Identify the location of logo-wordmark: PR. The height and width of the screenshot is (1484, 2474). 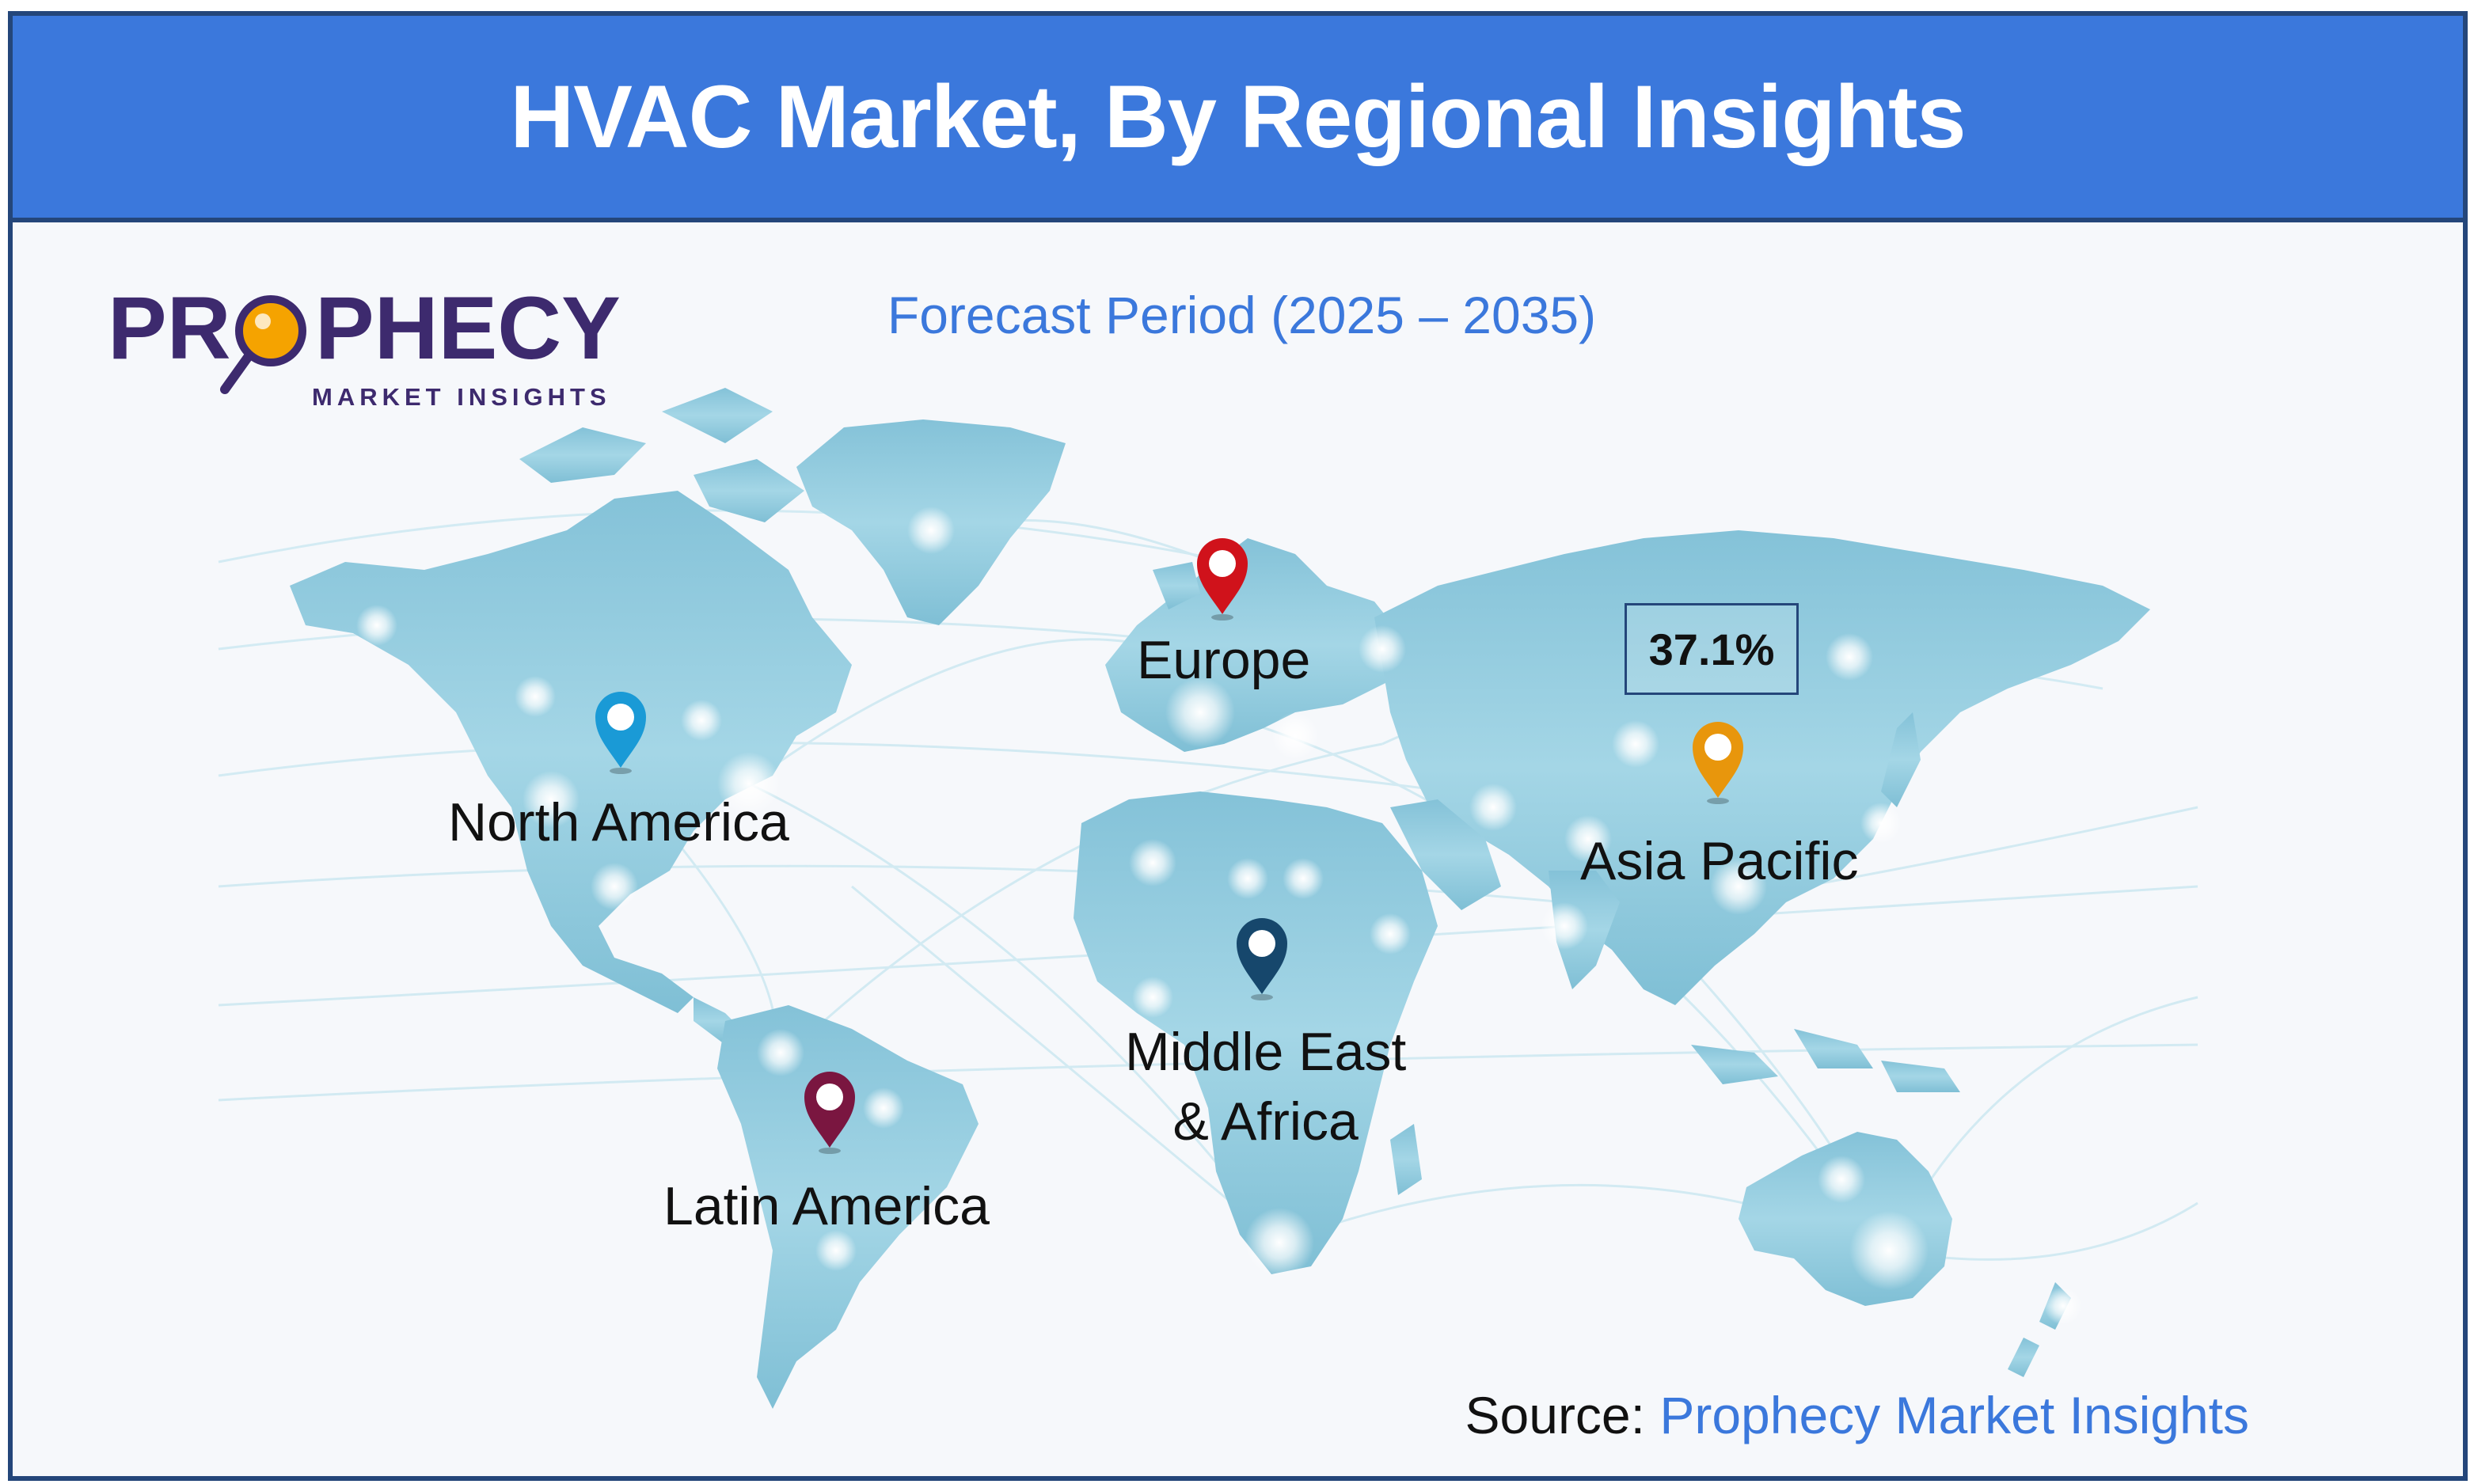
(169, 328).